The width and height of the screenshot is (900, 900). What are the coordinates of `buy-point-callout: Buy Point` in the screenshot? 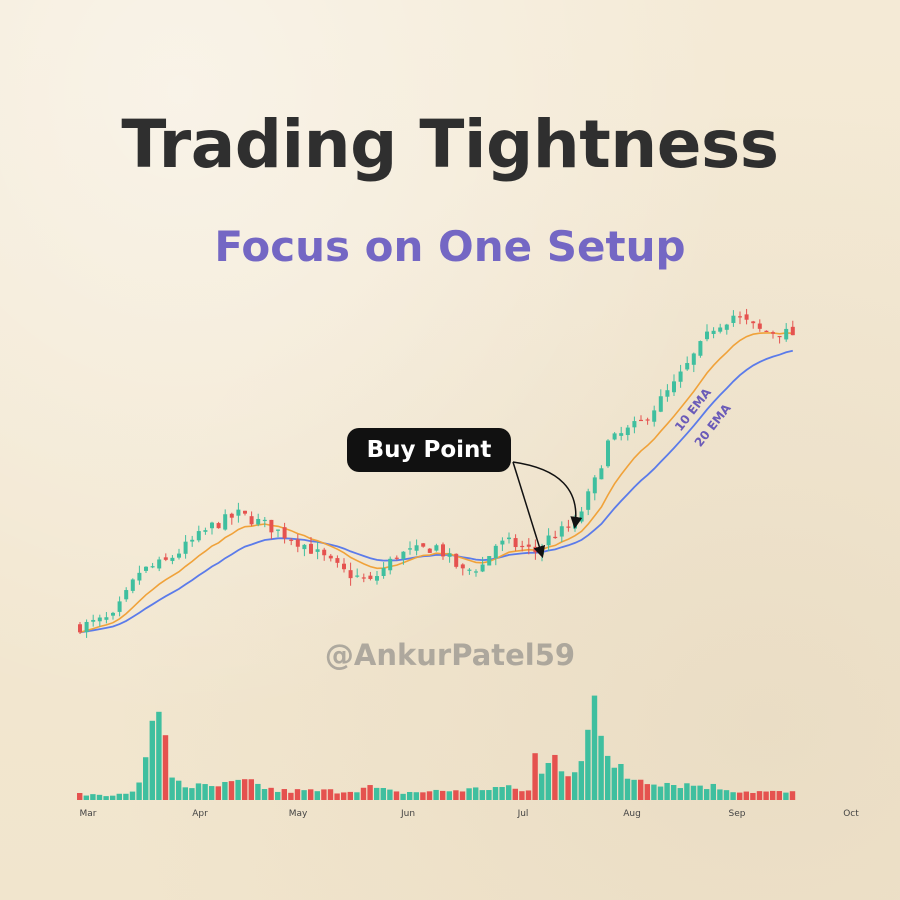 It's located at (429, 450).